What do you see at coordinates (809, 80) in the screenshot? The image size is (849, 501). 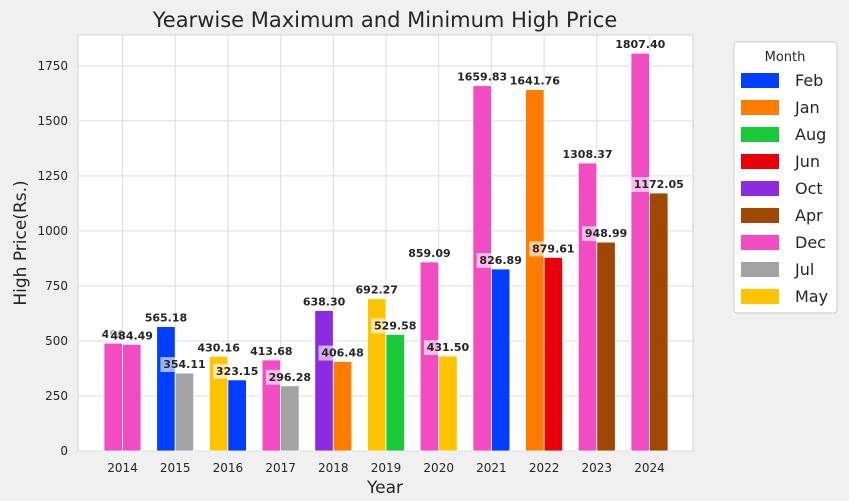 I see `legend-label: Feb` at bounding box center [809, 80].